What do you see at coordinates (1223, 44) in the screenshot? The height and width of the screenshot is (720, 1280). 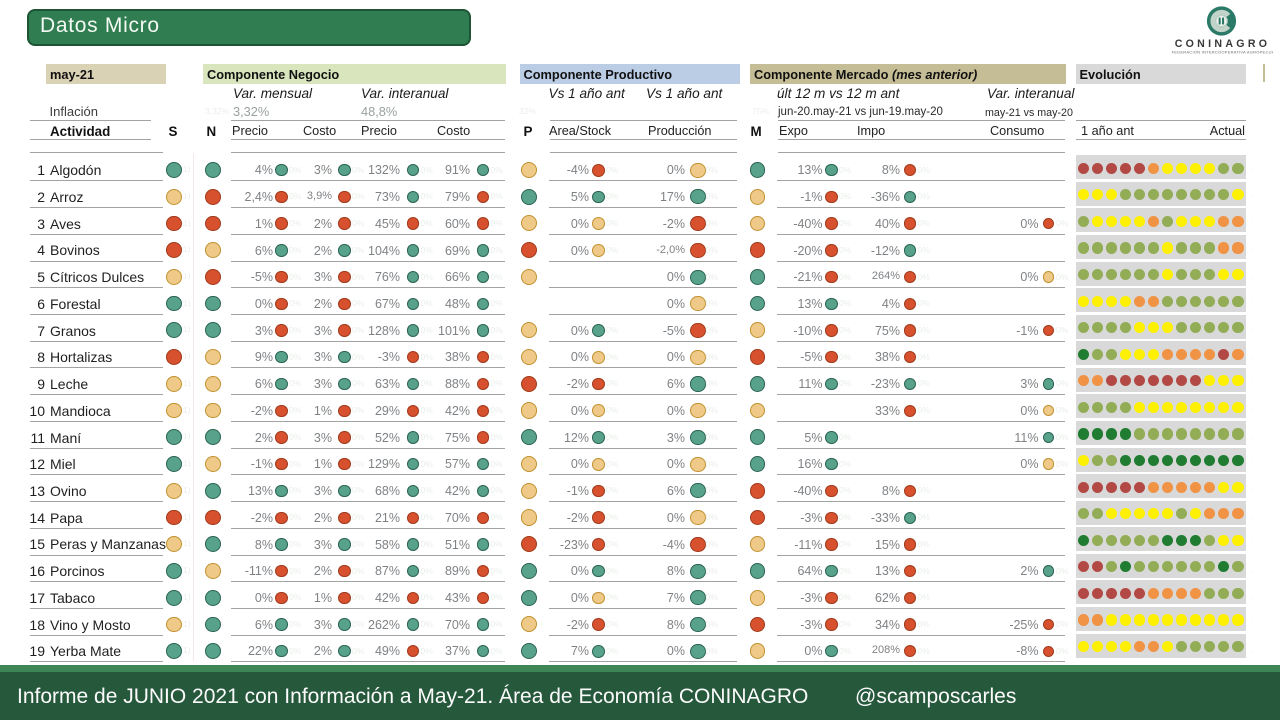 I see `svg-text: CONINAGRO` at bounding box center [1223, 44].